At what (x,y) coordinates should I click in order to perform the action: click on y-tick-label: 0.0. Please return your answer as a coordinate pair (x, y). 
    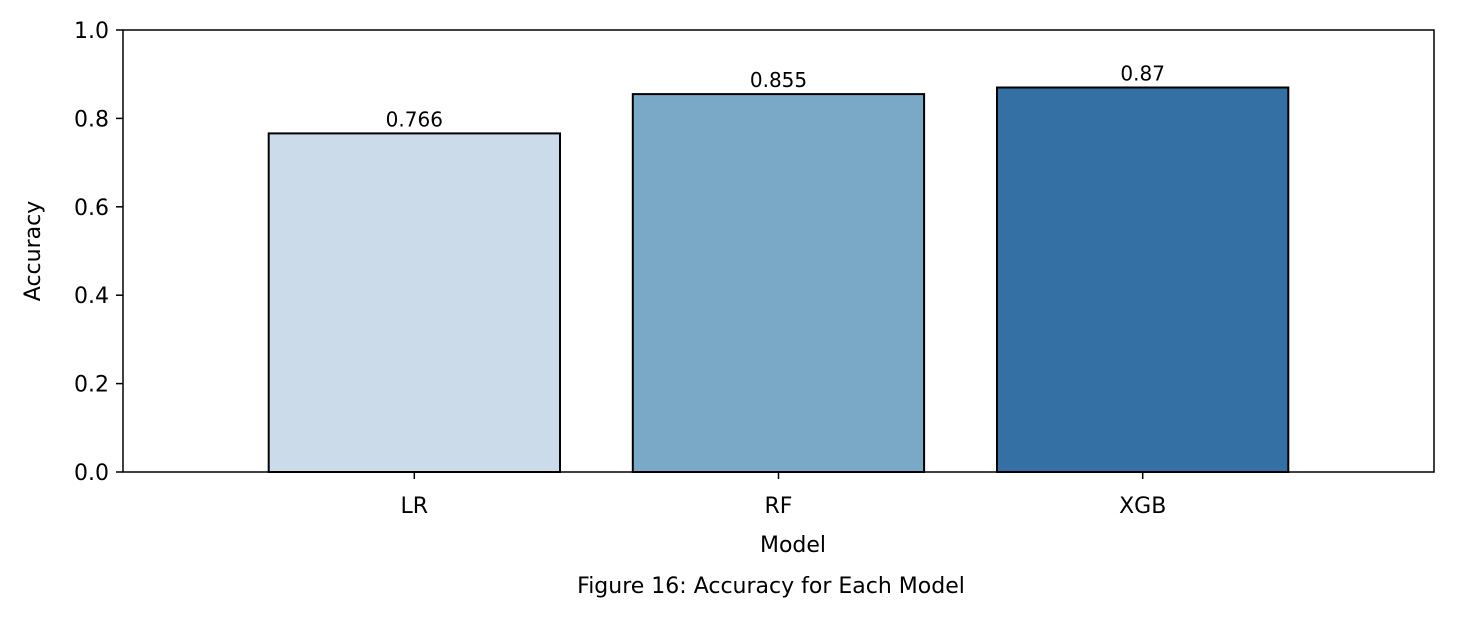
    Looking at the image, I should click on (91, 473).